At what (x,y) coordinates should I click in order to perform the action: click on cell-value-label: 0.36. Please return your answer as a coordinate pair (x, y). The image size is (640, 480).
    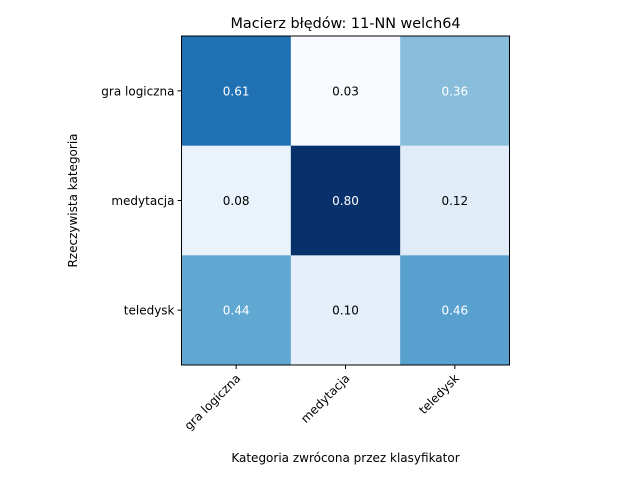
    Looking at the image, I should click on (454, 91).